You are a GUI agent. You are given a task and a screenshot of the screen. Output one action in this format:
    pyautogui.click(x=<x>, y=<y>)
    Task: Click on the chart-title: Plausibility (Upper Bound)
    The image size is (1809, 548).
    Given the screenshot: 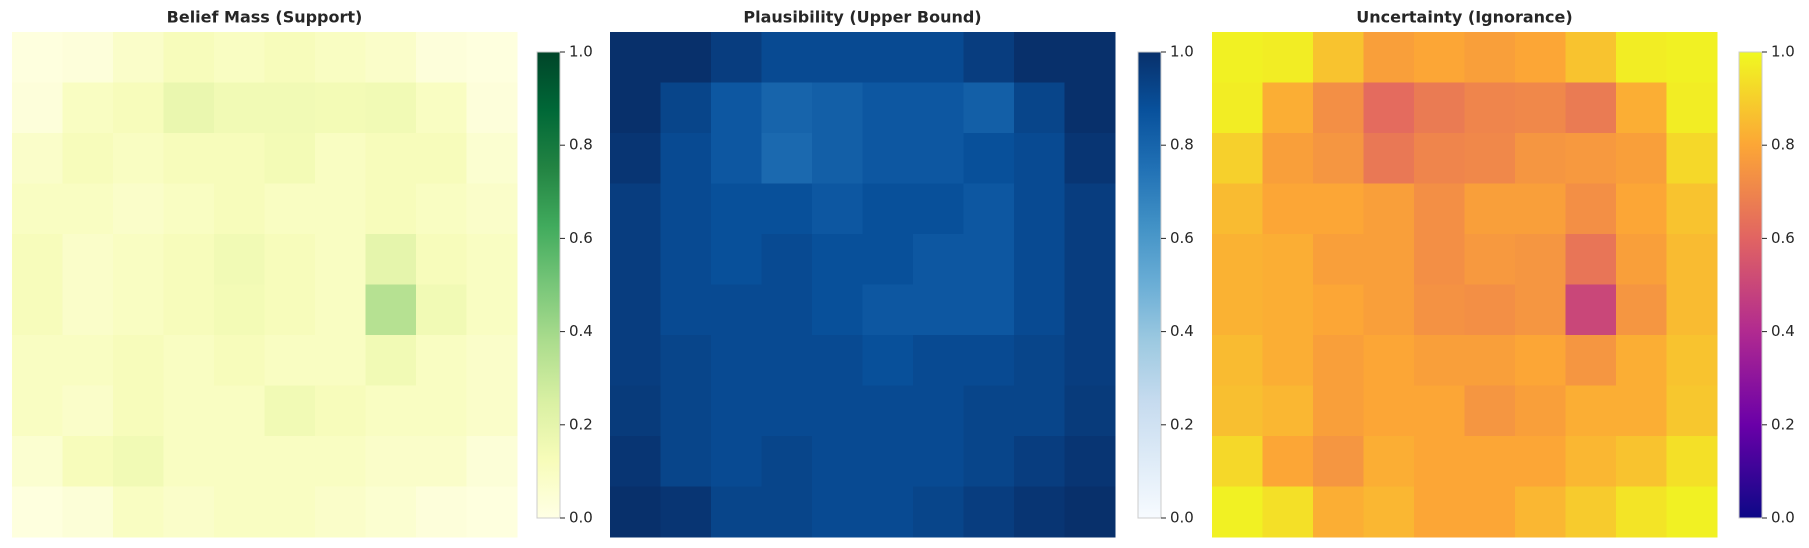 What is the action you would take?
    pyautogui.click(x=862, y=17)
    